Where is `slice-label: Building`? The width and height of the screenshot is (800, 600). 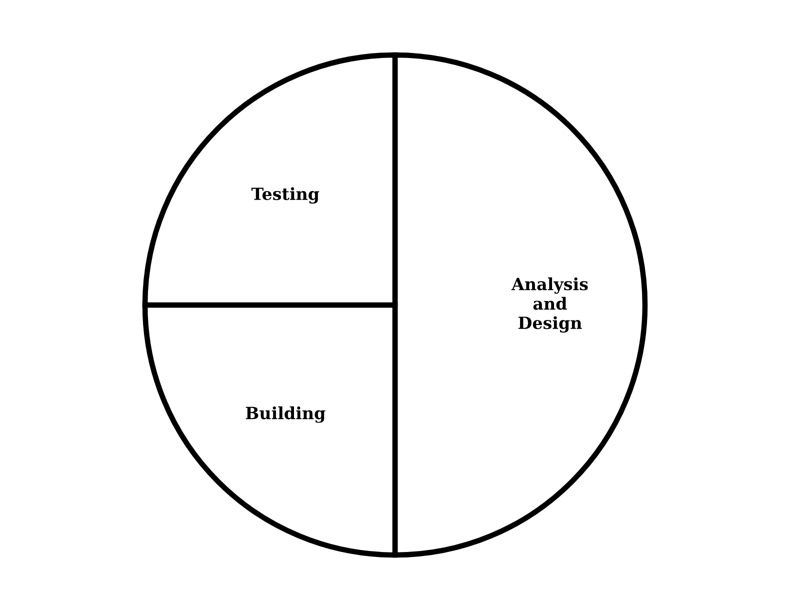
slice-label: Building is located at coordinates (286, 414).